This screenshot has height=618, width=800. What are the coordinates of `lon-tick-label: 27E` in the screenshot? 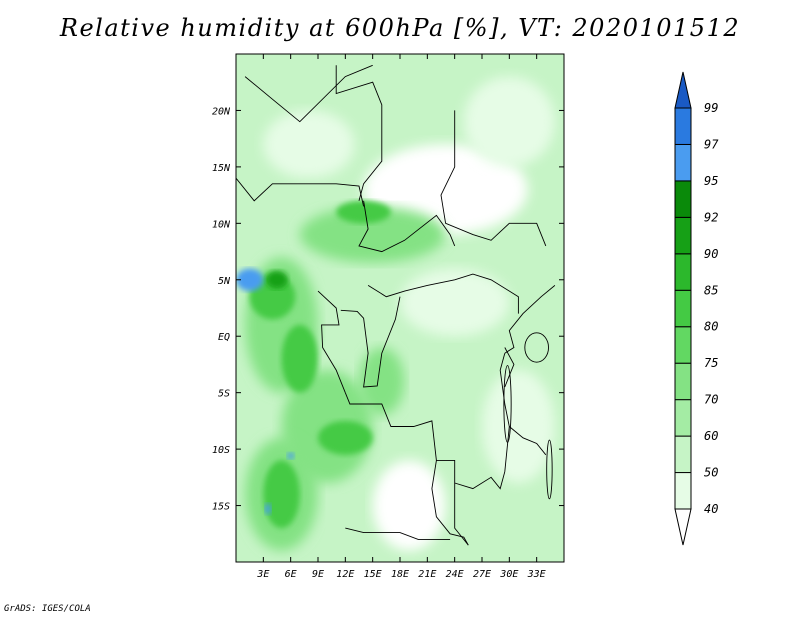 It's located at (482, 574).